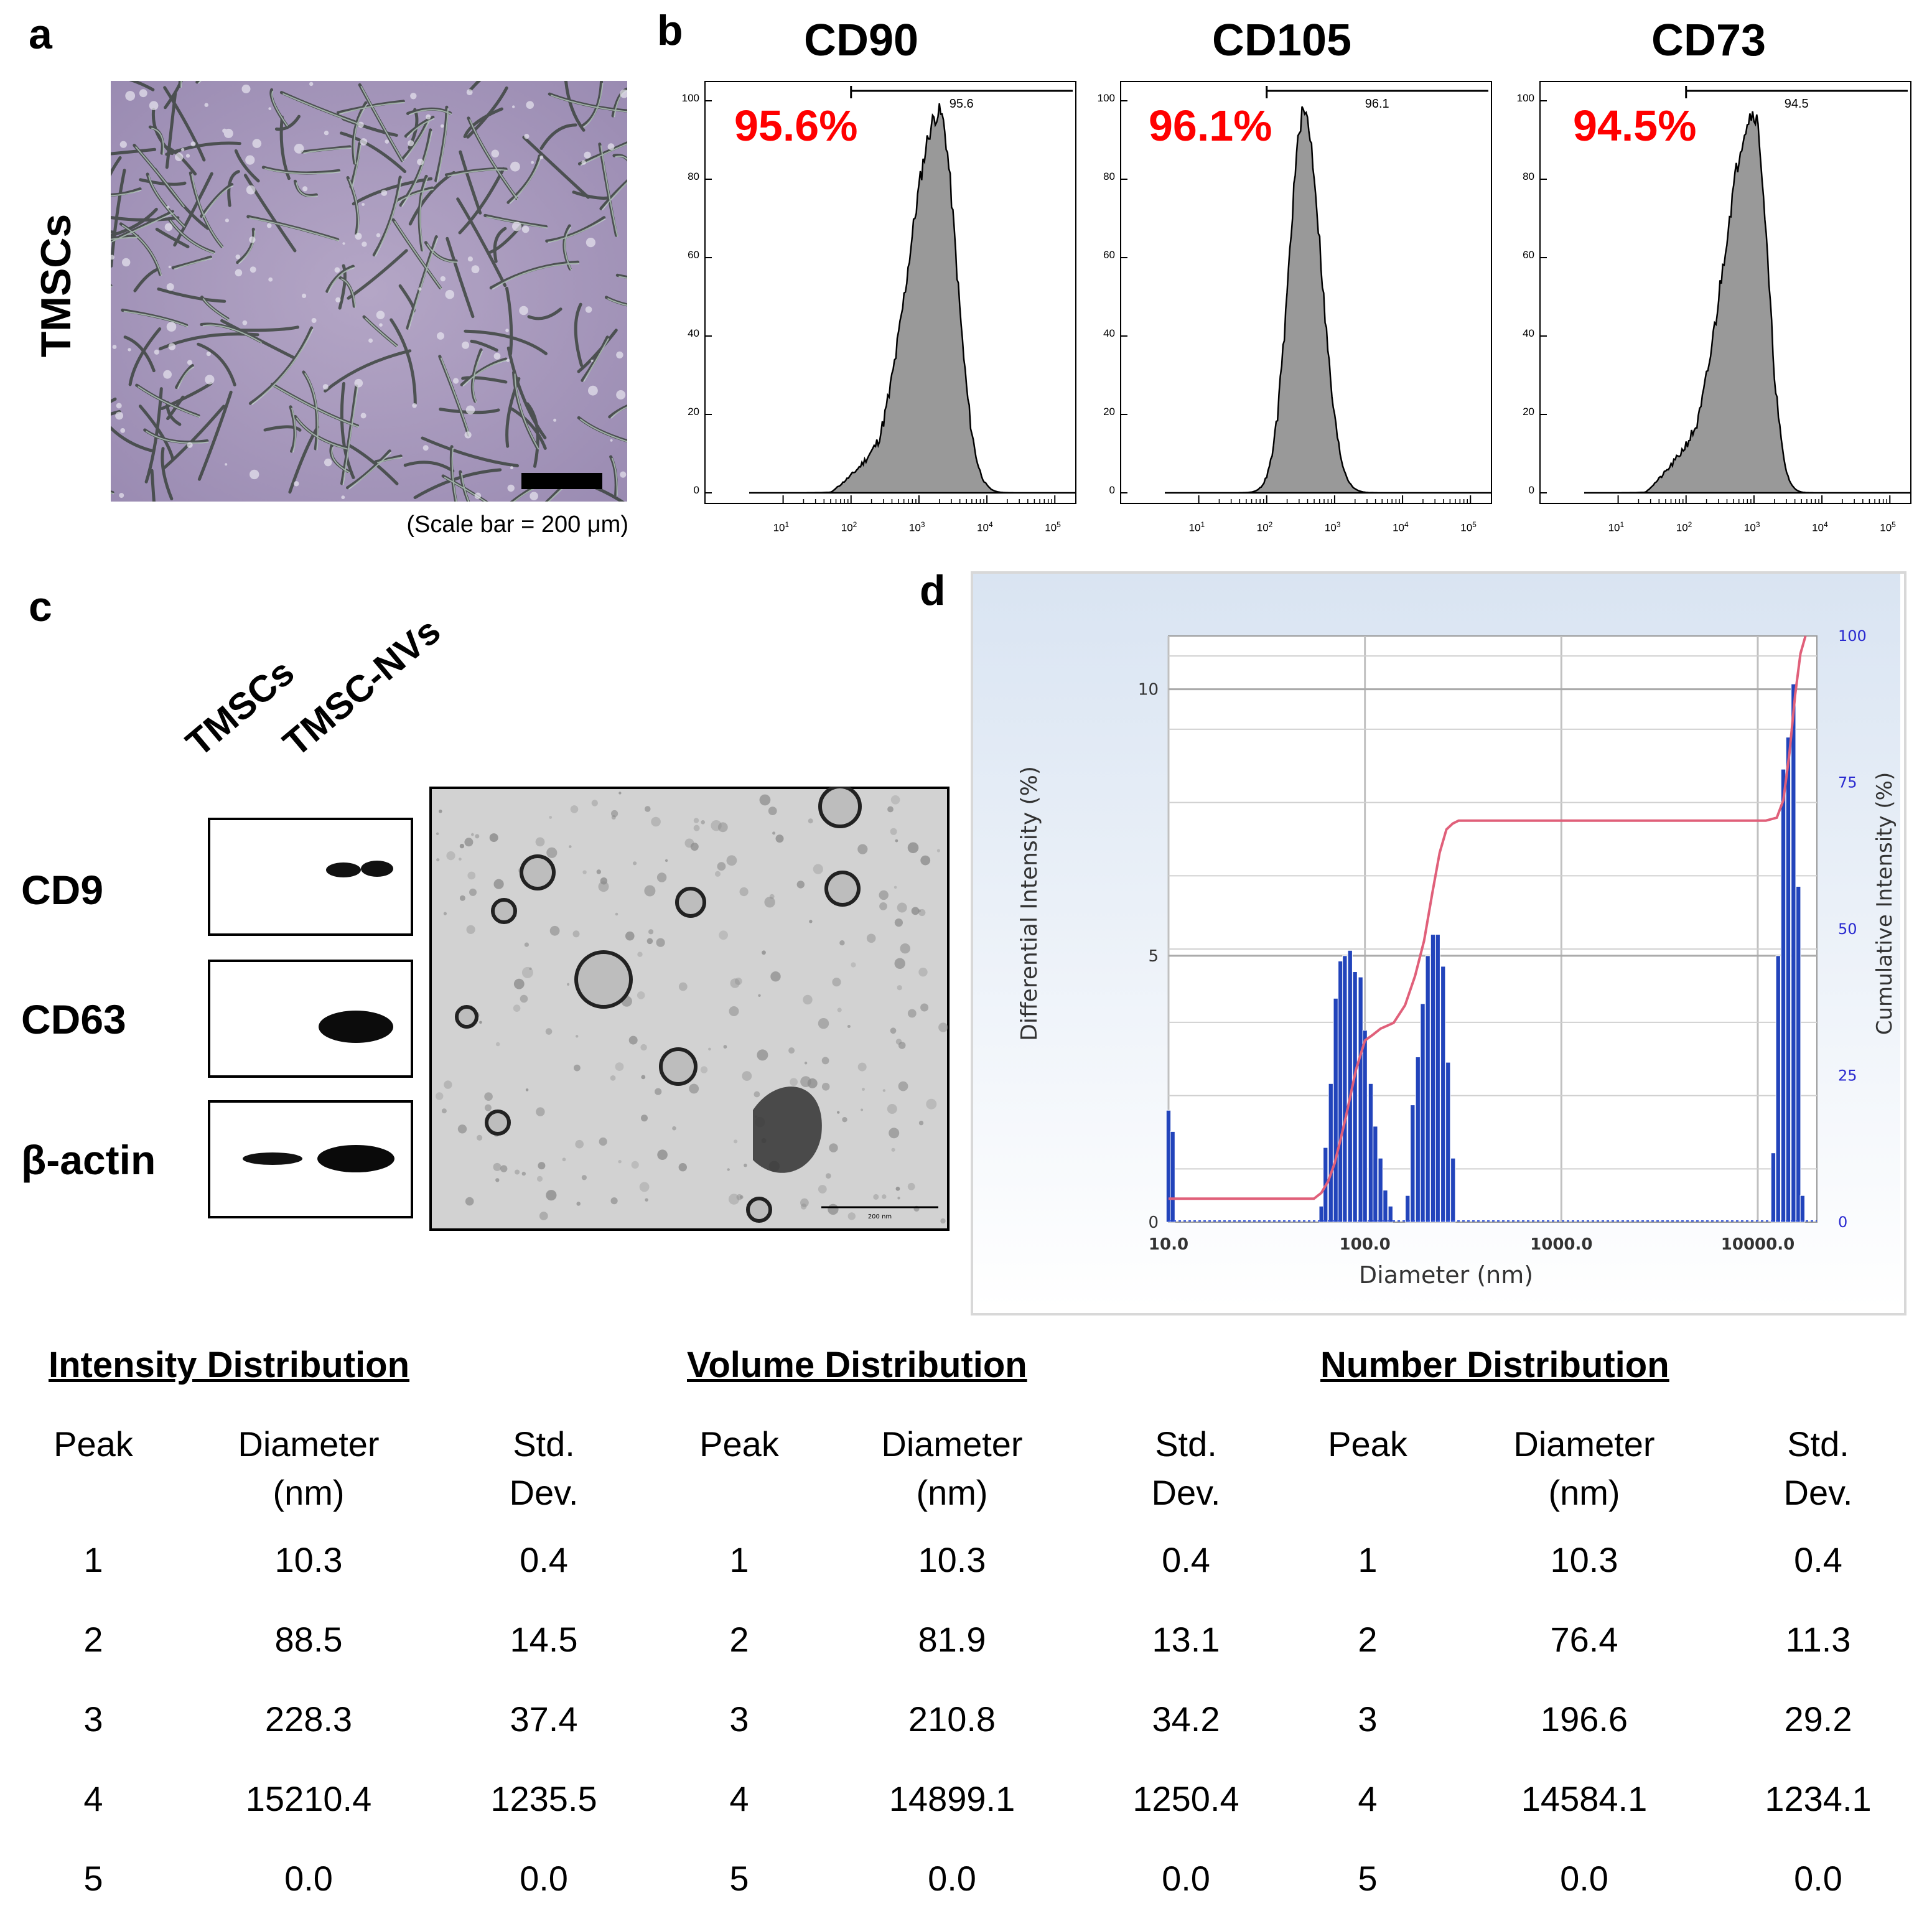 This screenshot has height=1916, width=1932. Describe the element at coordinates (1488, 917) in the screenshot. I see `dls-cumulative-line` at that location.